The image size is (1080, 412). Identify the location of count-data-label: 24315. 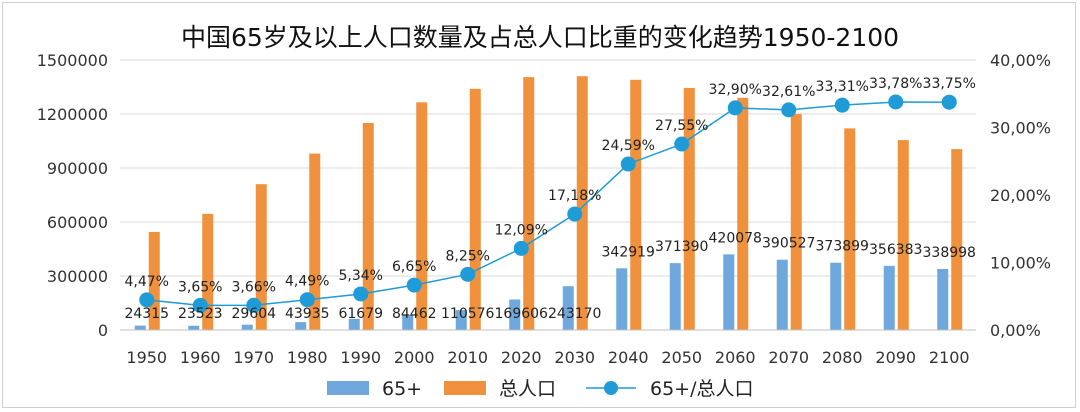
(146, 314).